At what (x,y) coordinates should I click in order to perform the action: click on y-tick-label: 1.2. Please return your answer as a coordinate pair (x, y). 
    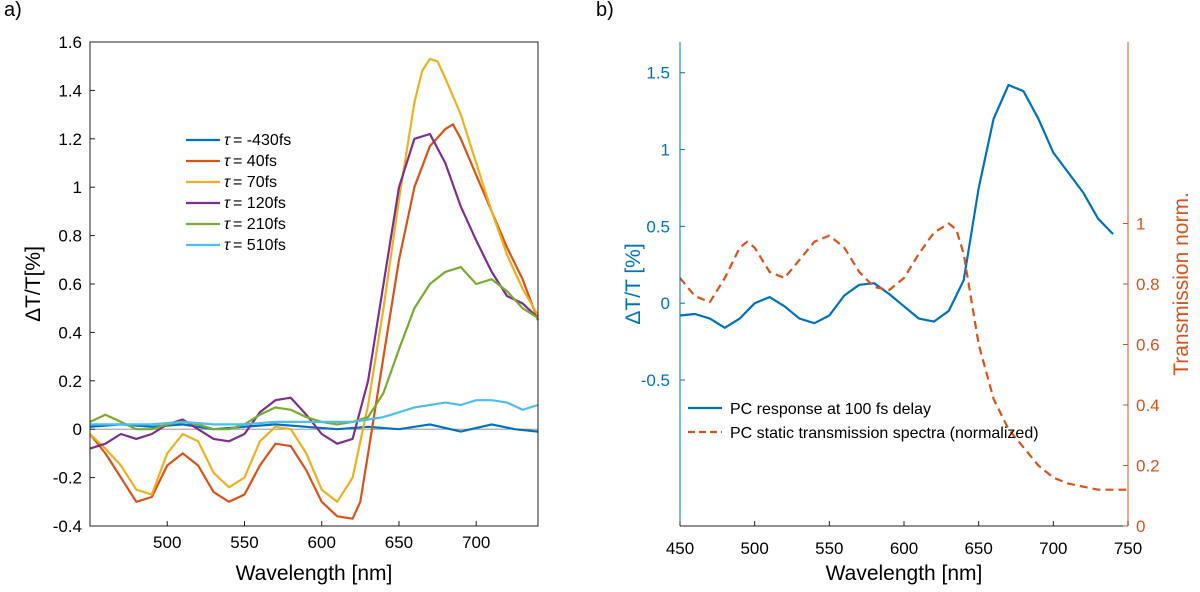
    Looking at the image, I should click on (70, 139).